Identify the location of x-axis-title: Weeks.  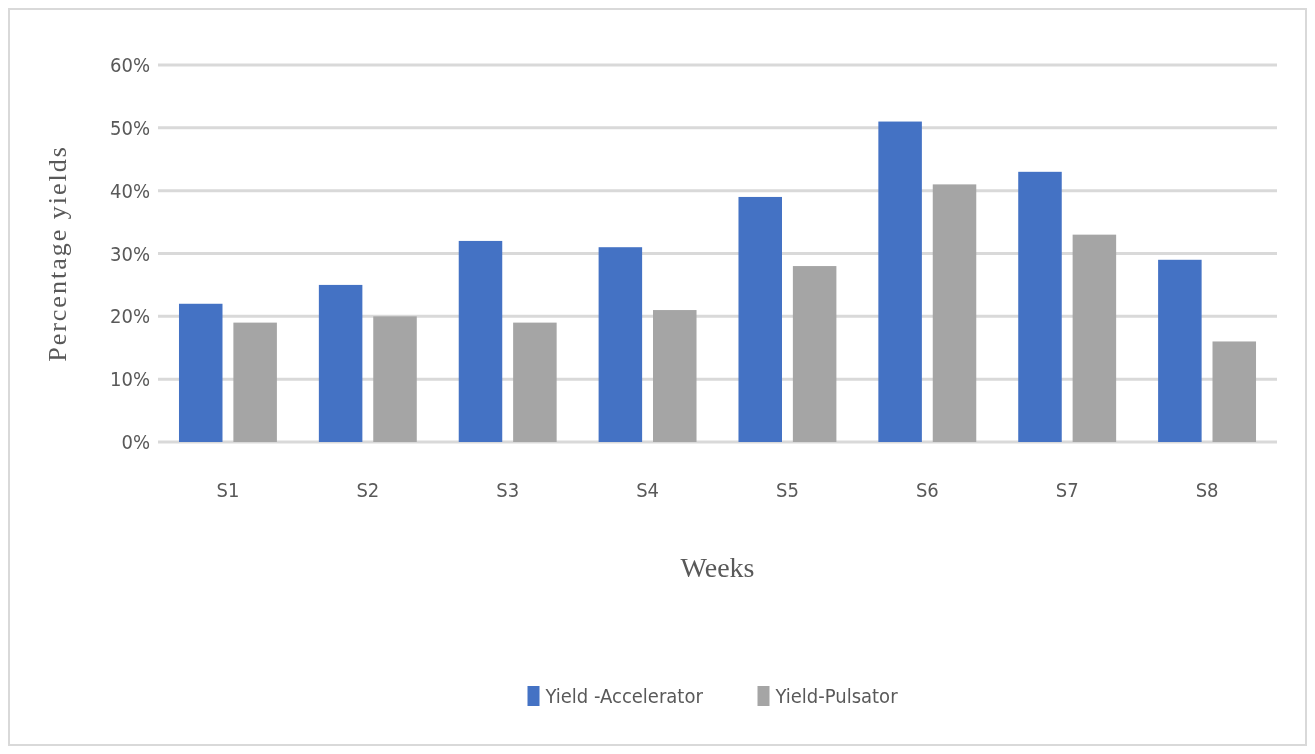
(717, 567).